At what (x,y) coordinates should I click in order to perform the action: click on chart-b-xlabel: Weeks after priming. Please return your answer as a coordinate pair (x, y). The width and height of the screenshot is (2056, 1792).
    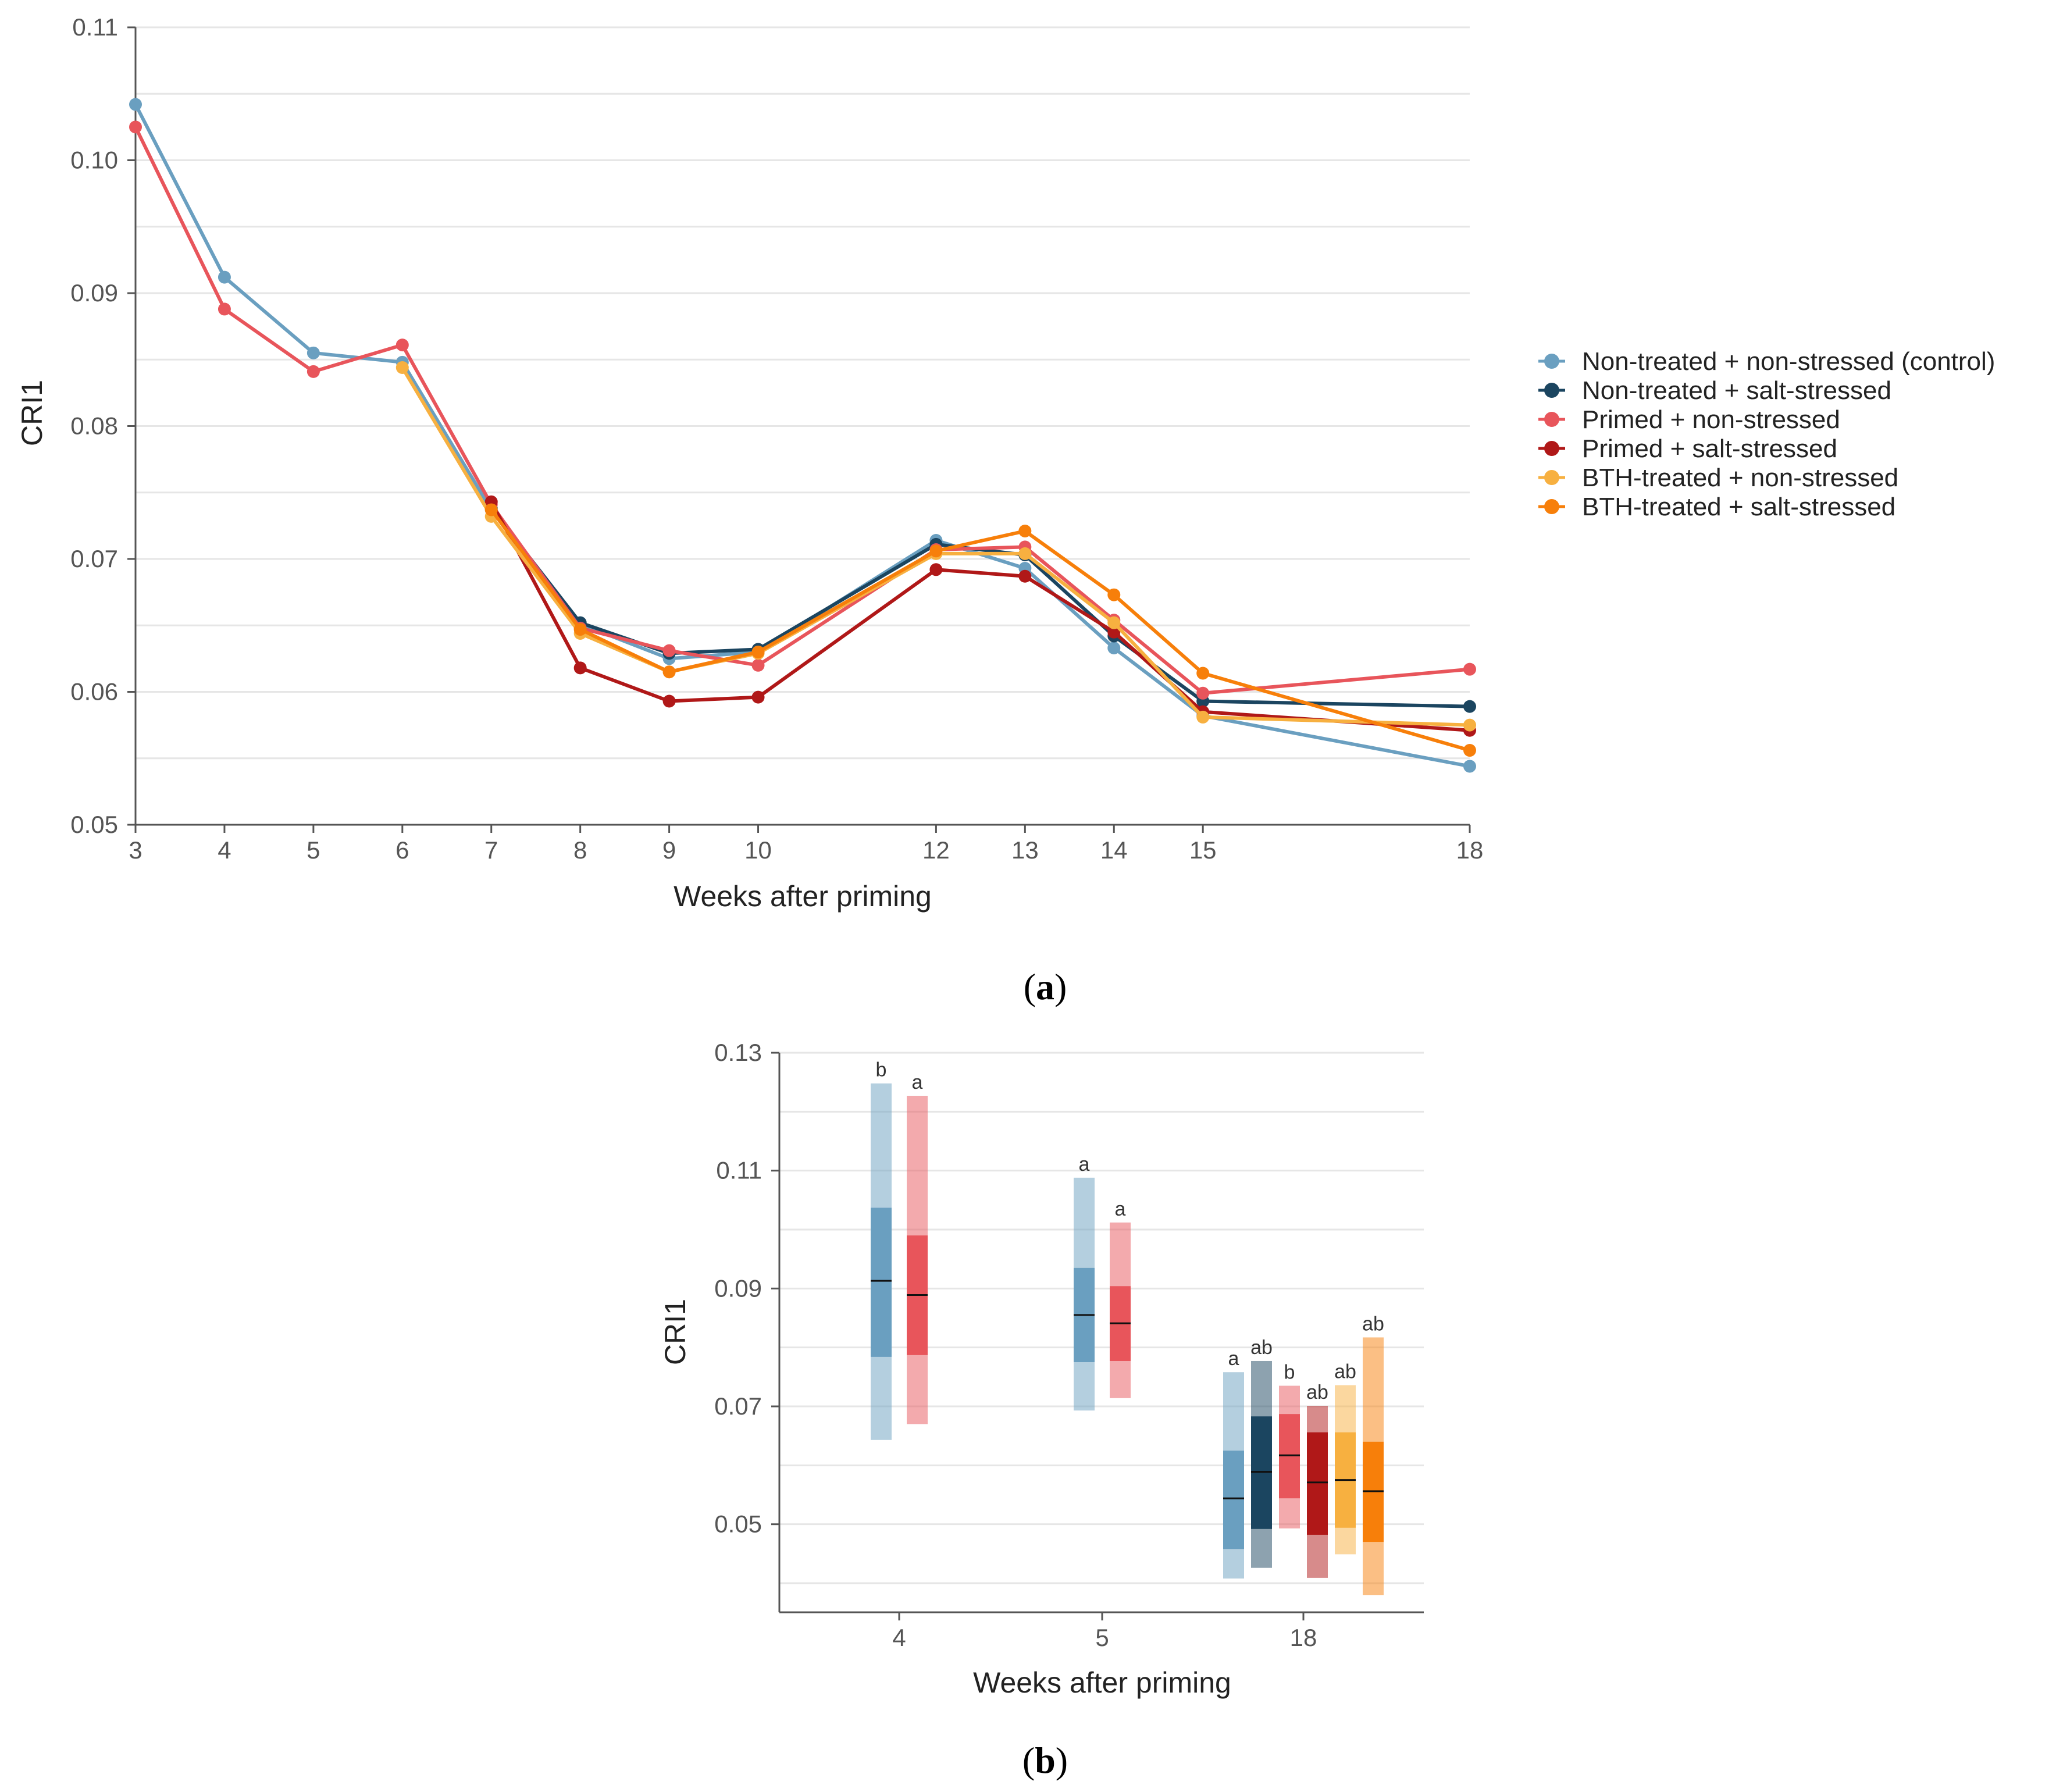
    Looking at the image, I should click on (1102, 1682).